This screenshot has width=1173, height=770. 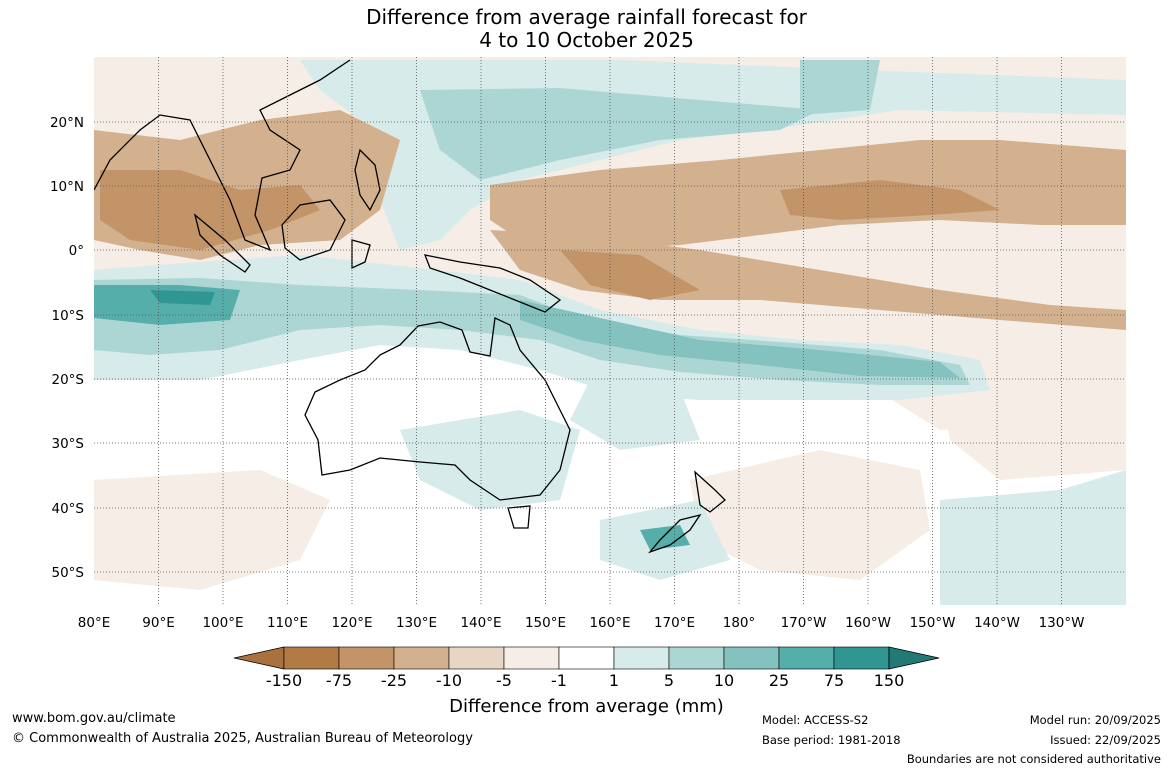 What do you see at coordinates (339, 680) in the screenshot?
I see `colorbar-tick-label: -75` at bounding box center [339, 680].